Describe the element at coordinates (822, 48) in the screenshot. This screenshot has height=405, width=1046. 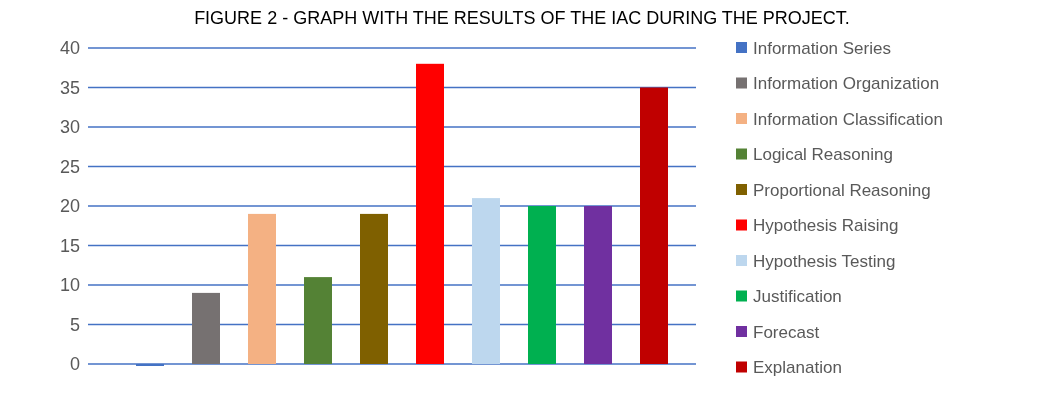
I see `legend-label: Information Series` at that location.